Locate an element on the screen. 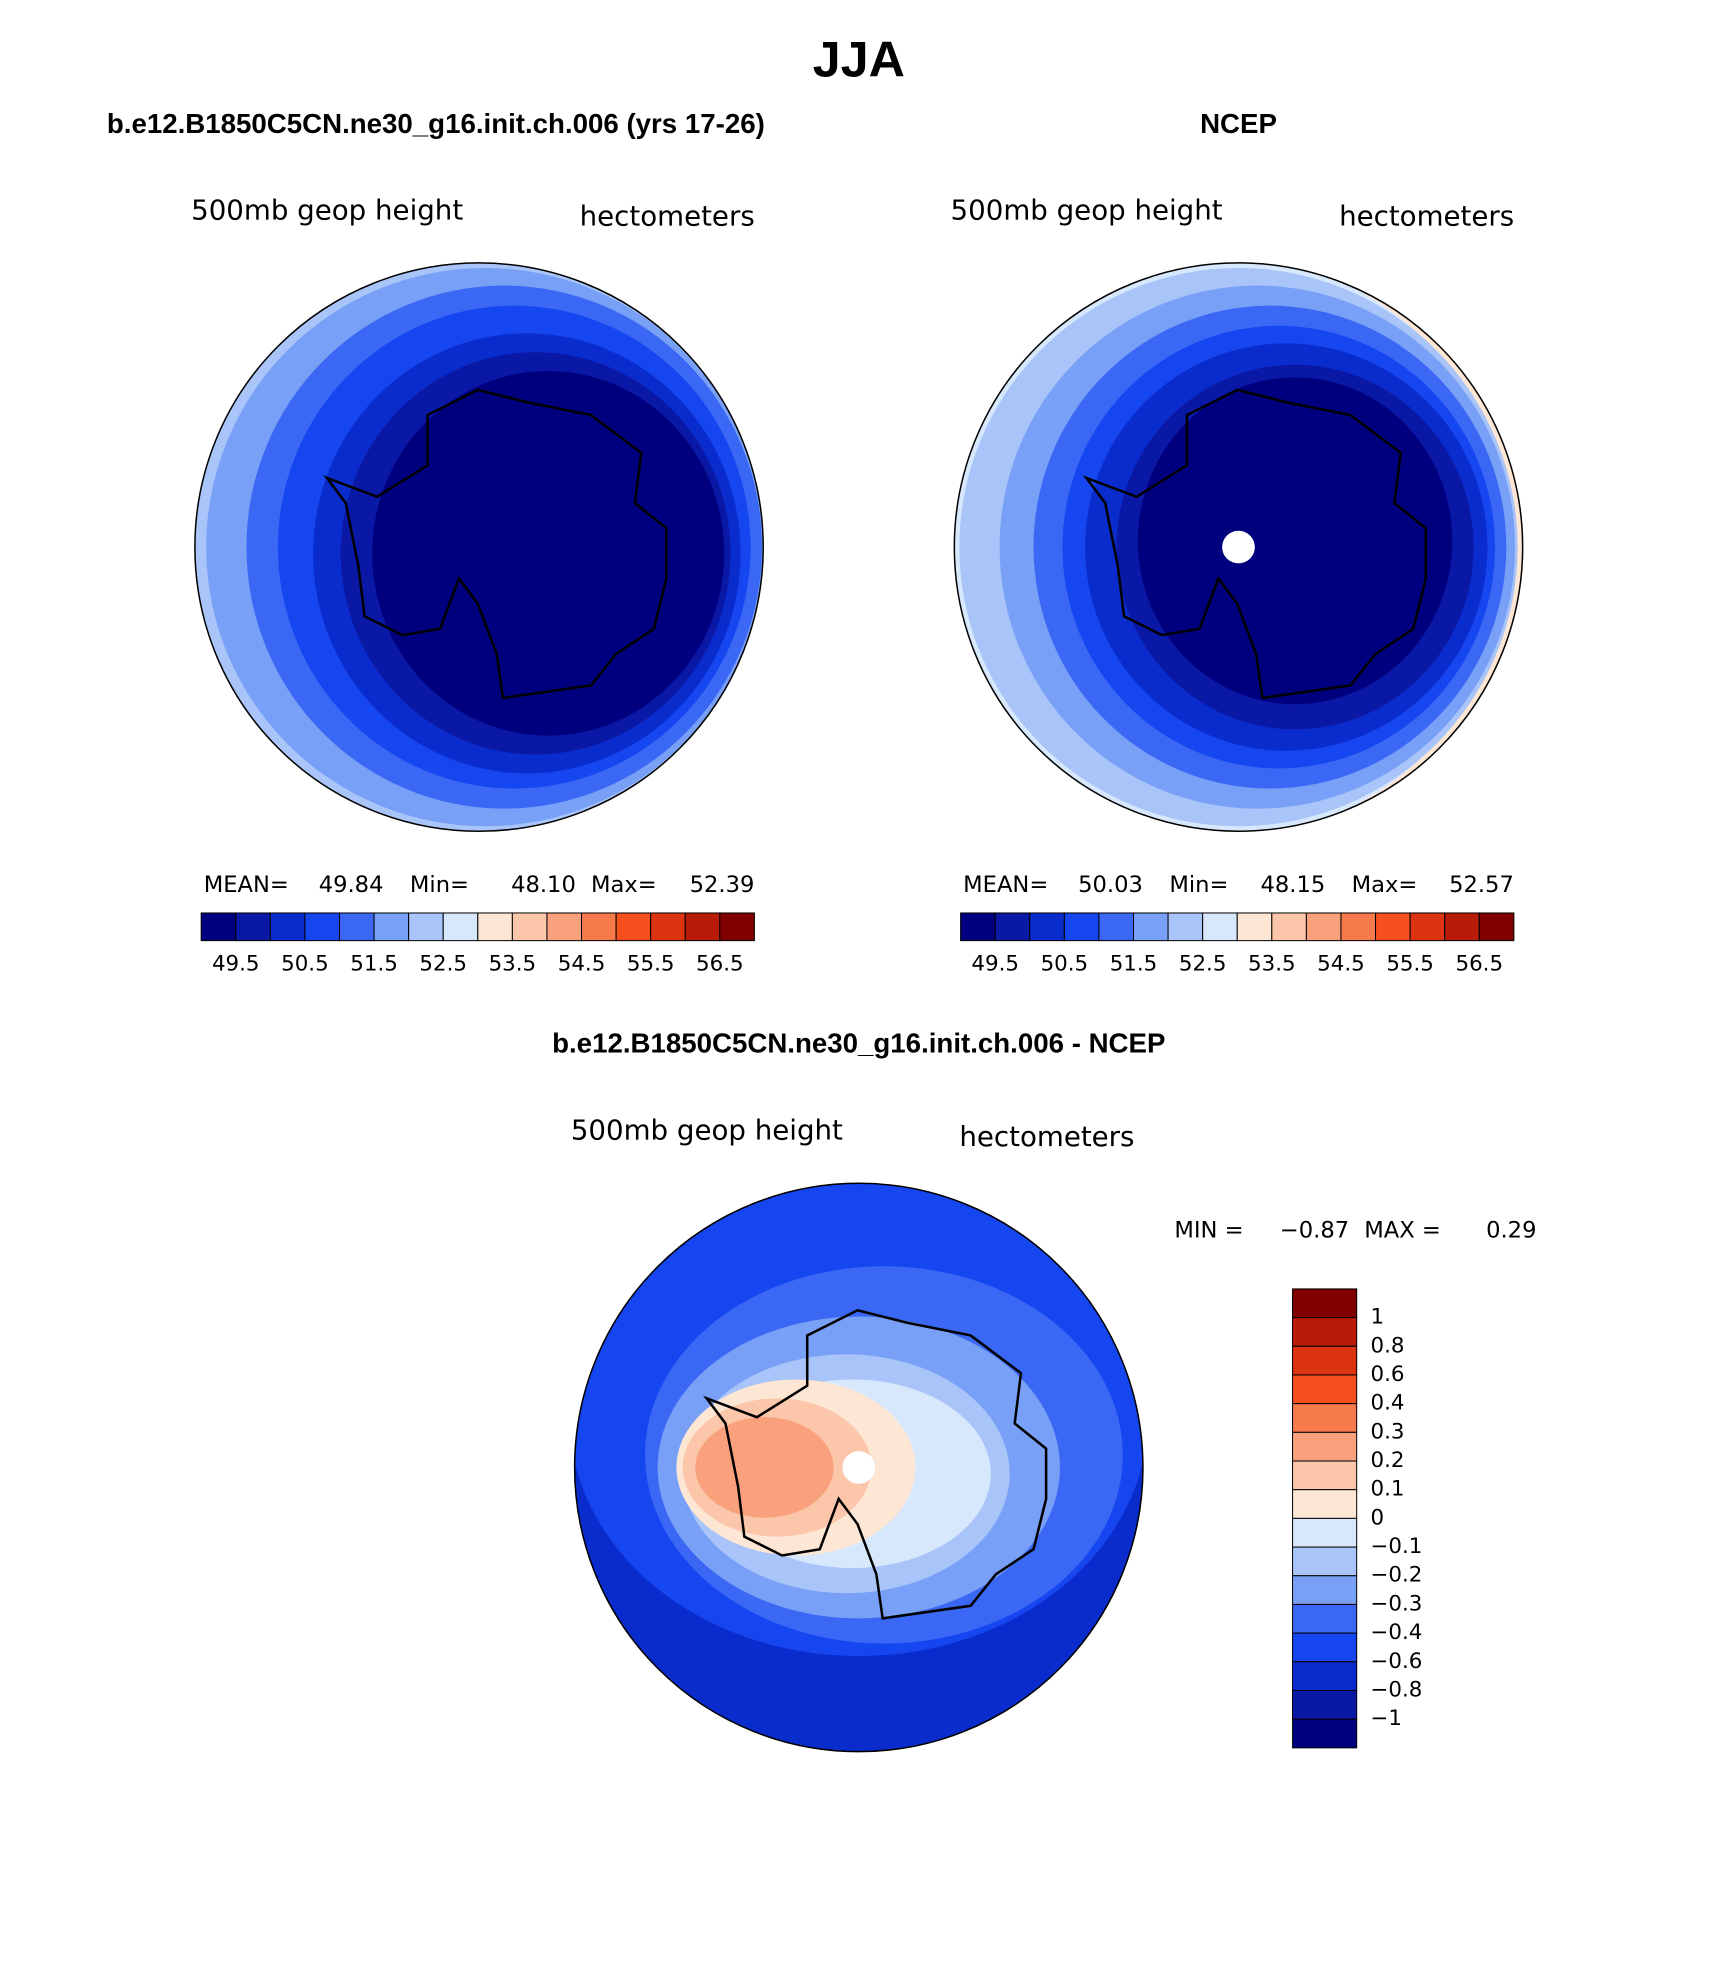 The height and width of the screenshot is (1963, 1710). map is located at coordinates (479, 547).